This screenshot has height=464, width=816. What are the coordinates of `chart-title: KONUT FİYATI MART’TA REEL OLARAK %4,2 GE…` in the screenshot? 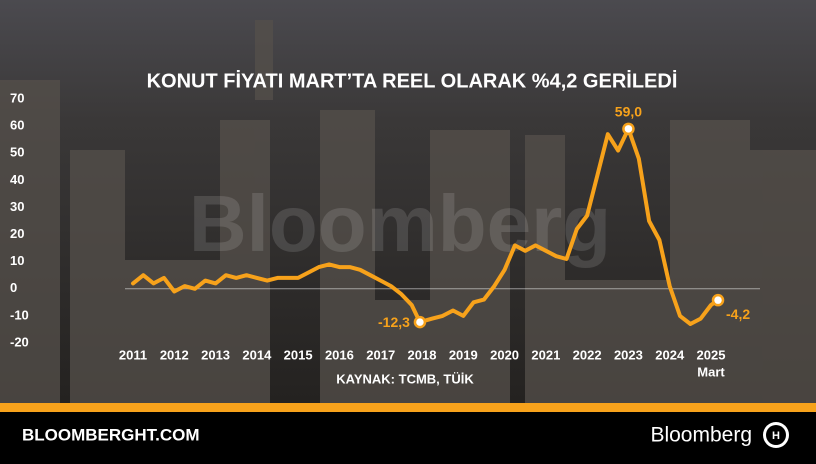 It's located at (412, 80).